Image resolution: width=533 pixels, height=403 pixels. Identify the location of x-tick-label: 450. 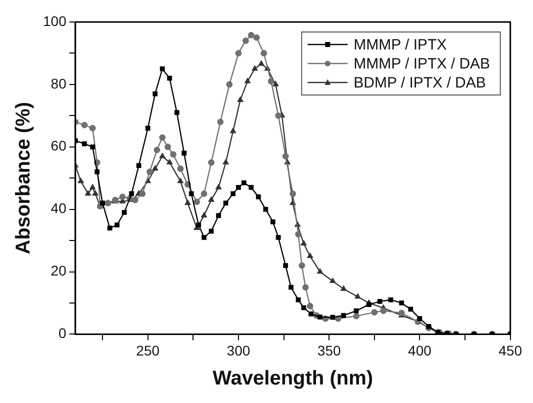
(510, 350).